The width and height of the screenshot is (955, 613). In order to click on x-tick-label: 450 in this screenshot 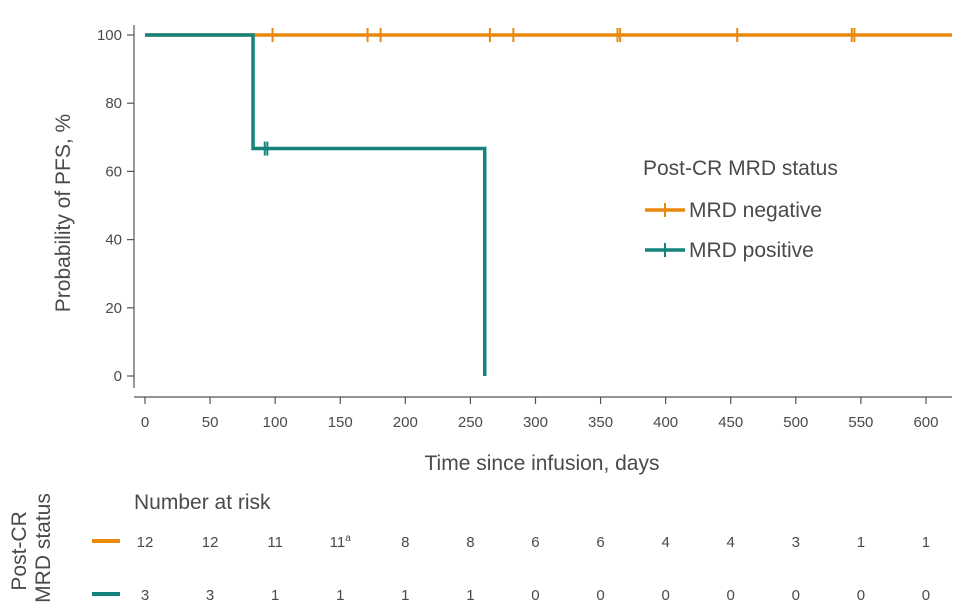, I will do `click(730, 422)`.